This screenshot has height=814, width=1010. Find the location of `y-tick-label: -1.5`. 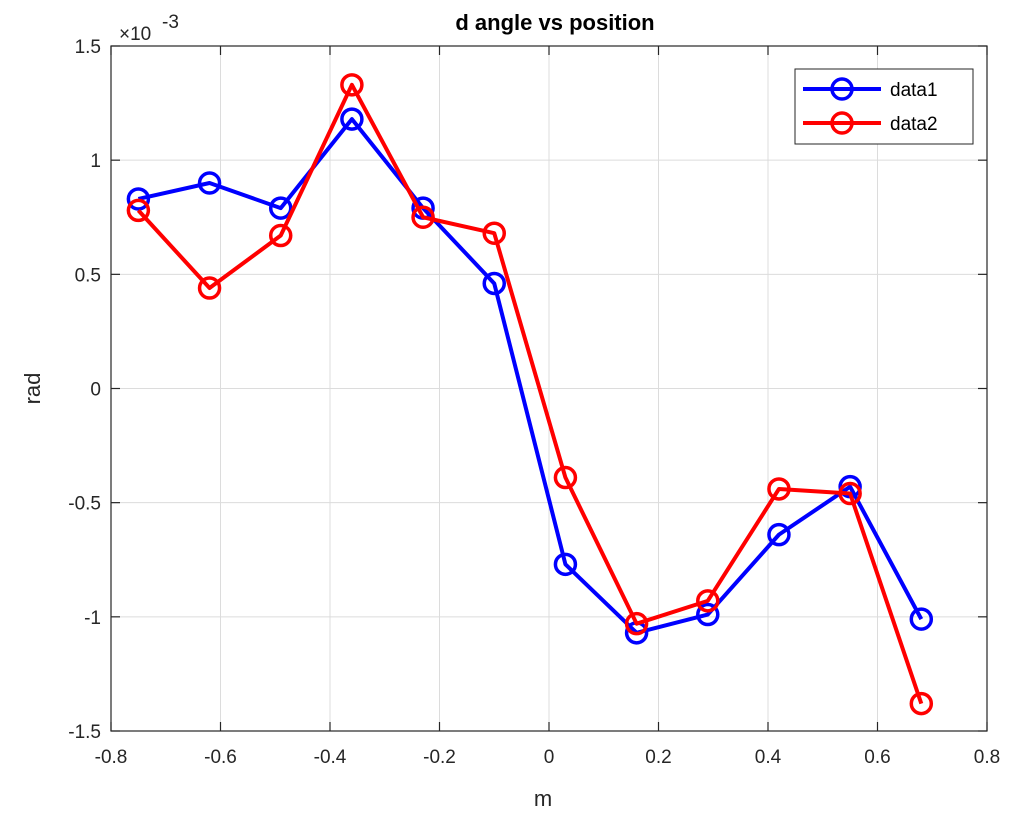

y-tick-label: -1.5 is located at coordinates (84, 732).